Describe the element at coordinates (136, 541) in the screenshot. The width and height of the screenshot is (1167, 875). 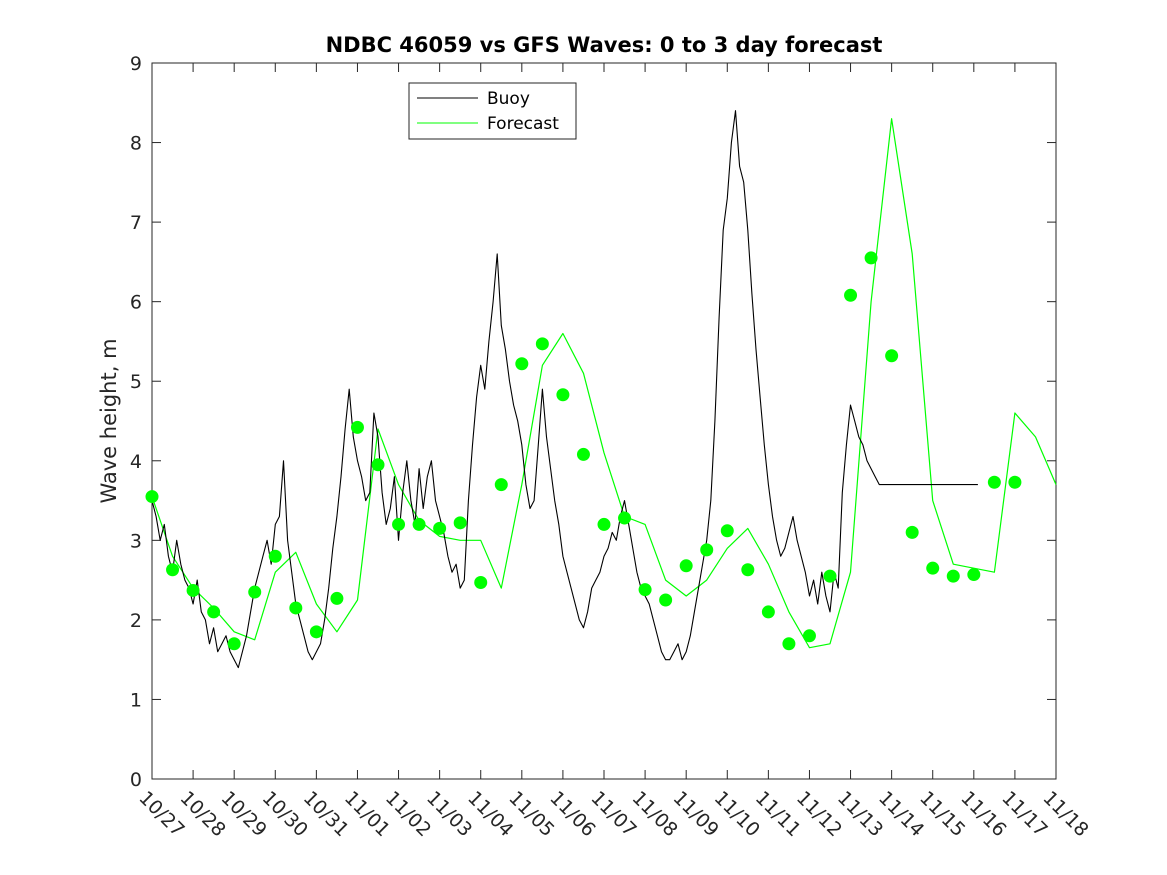
I see `y-tick-label: 3` at that location.